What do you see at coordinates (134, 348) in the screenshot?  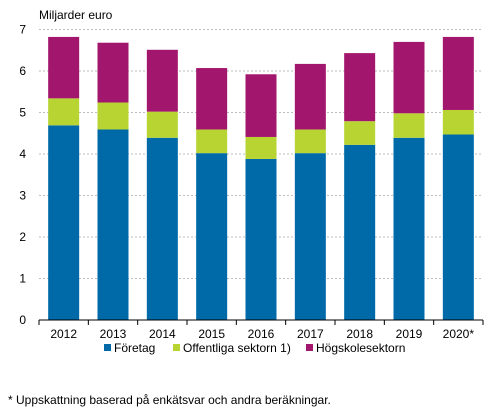 I see `legend-label: Företag` at bounding box center [134, 348].